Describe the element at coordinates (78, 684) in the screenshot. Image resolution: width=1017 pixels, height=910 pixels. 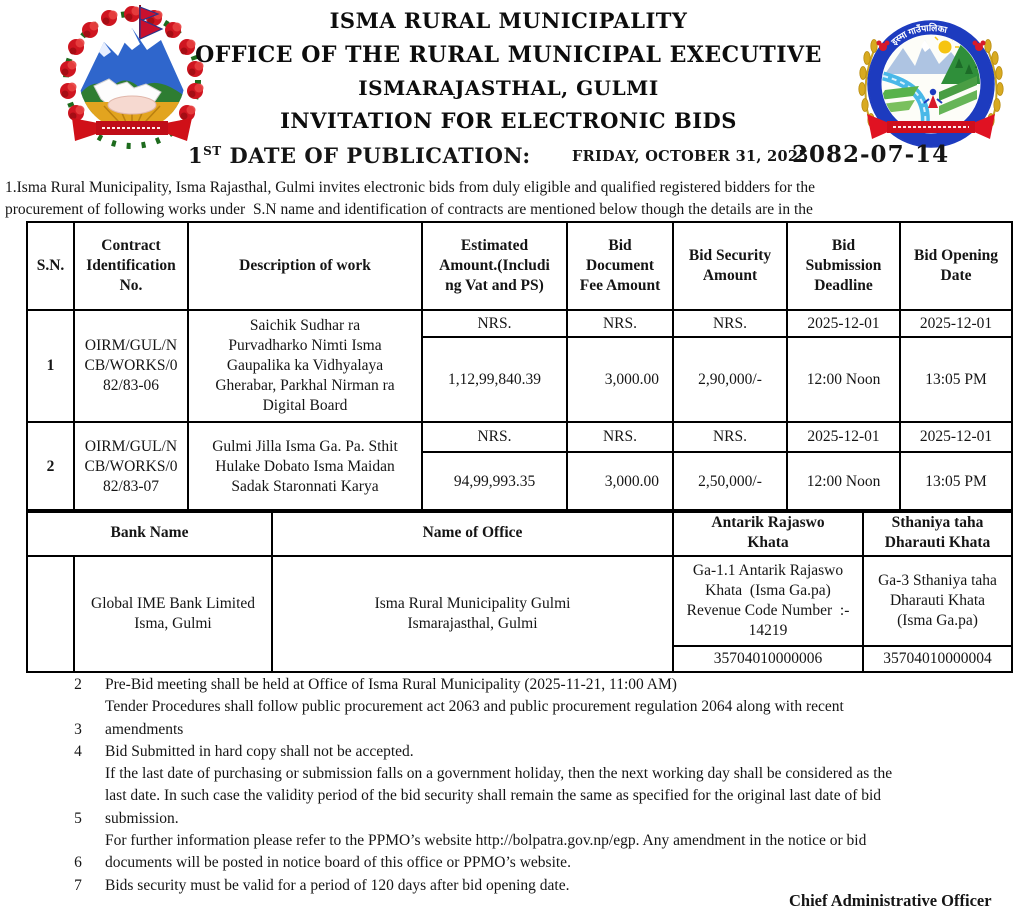
I see `note-number: 2` at that location.